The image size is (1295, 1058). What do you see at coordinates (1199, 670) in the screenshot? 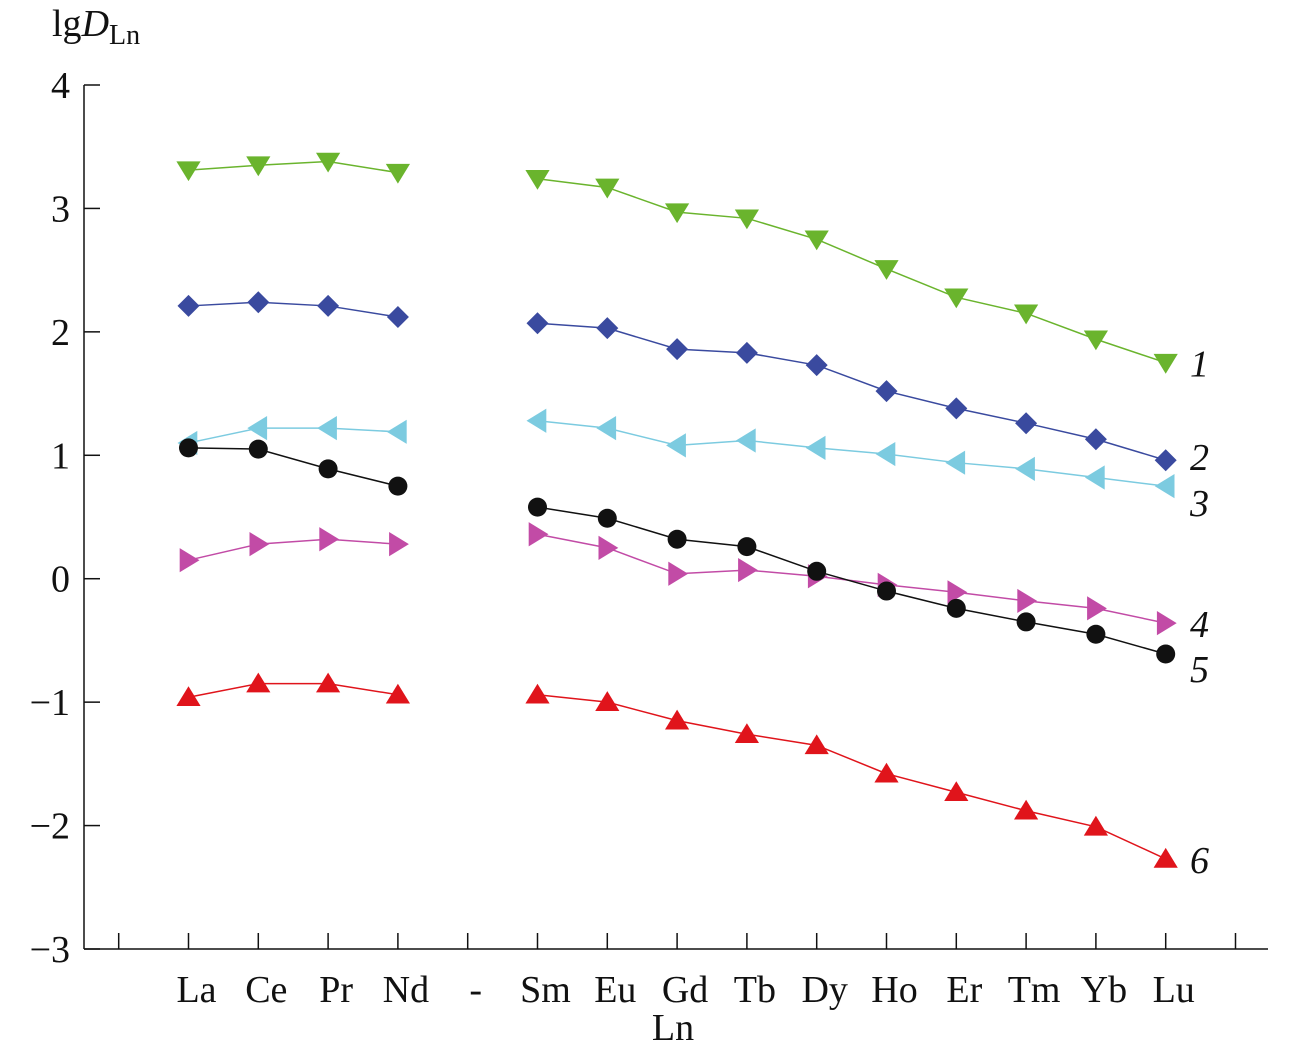
I see `series-label: 5` at bounding box center [1199, 670].